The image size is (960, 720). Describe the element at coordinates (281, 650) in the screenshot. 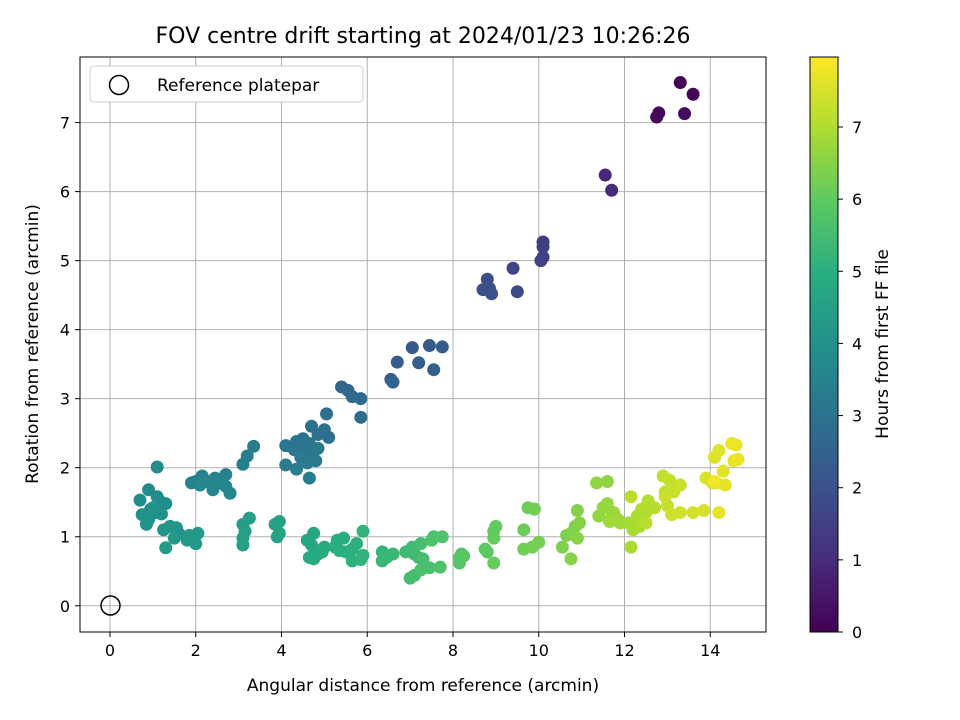

I see `x-tick-label: 4` at that location.